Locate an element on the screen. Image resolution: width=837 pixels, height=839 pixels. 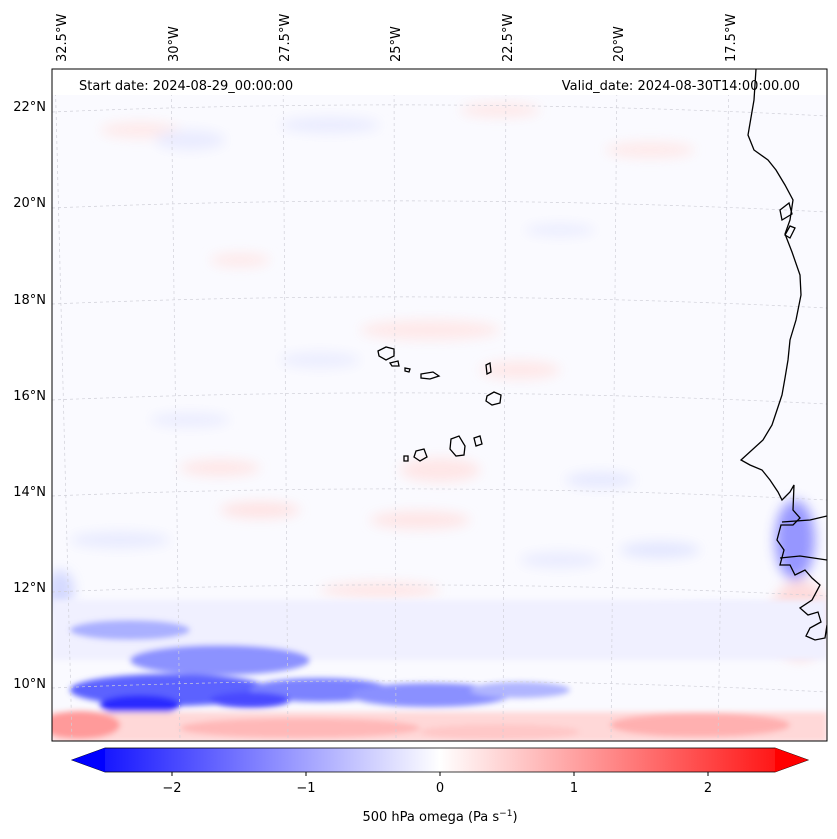
island-santo-antao is located at coordinates (386, 353).